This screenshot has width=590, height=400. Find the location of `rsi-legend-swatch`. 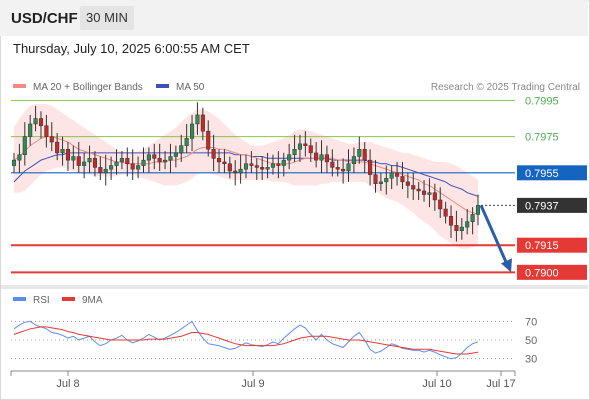

rsi-legend-swatch is located at coordinates (68, 299).